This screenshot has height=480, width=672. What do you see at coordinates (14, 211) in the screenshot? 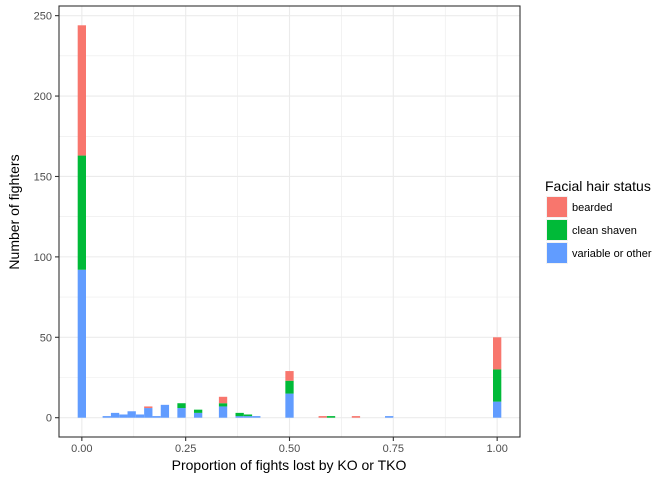
I see `y-axis-title: Number of fighters` at bounding box center [14, 211].